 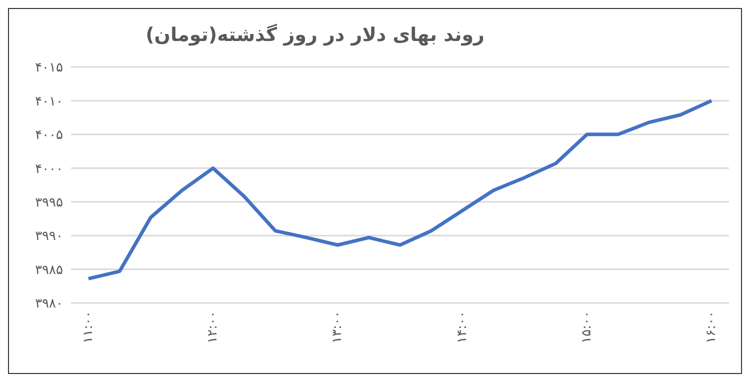 I want to click on y-tick-label: ۴۰۱۵, so click(x=49, y=68).